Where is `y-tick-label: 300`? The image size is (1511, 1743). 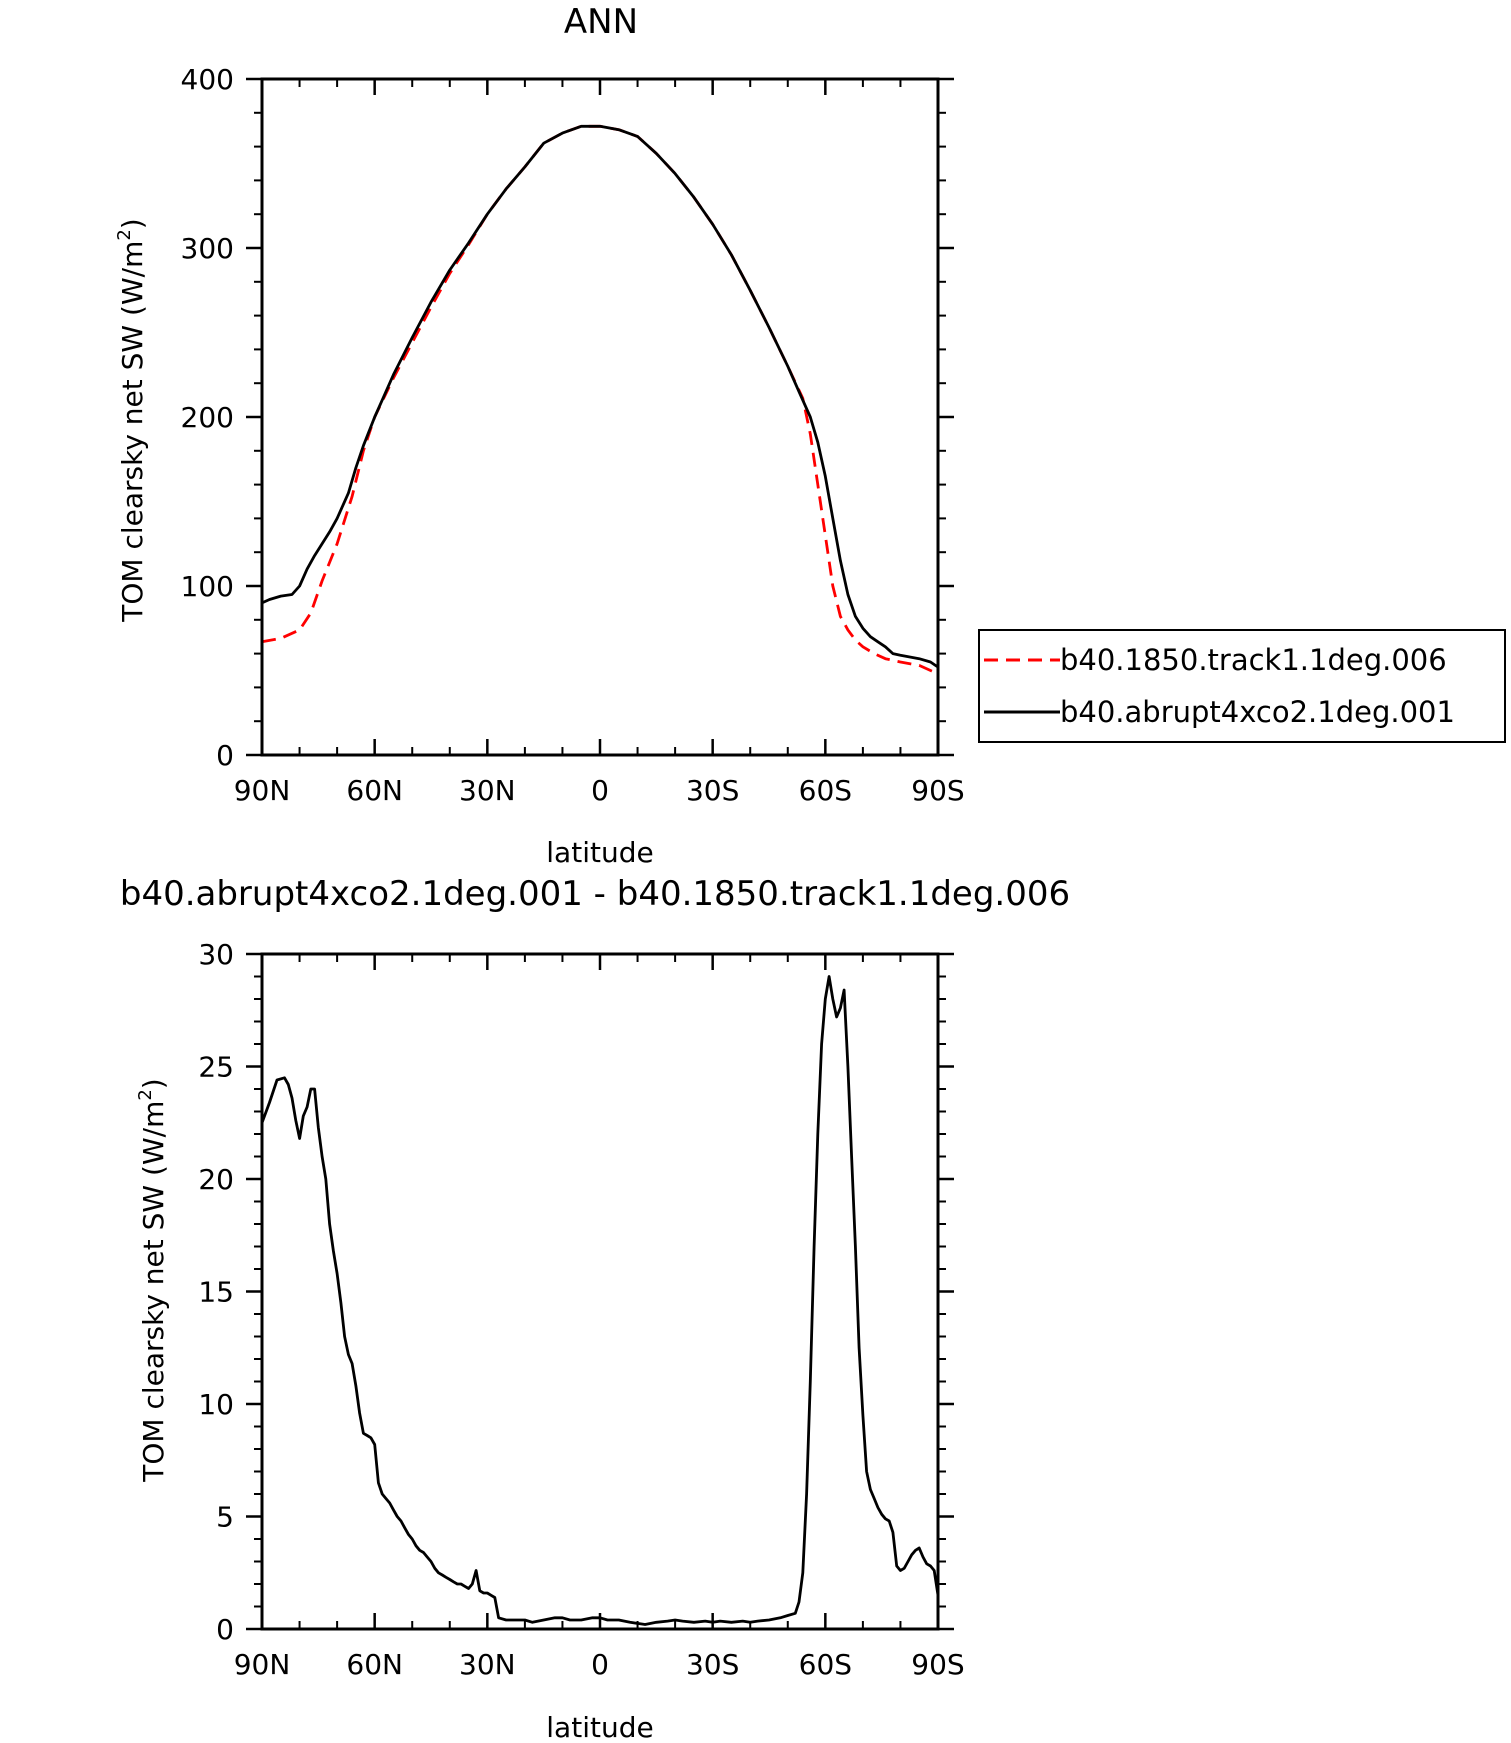
y-tick-label: 300 is located at coordinates (207, 248).